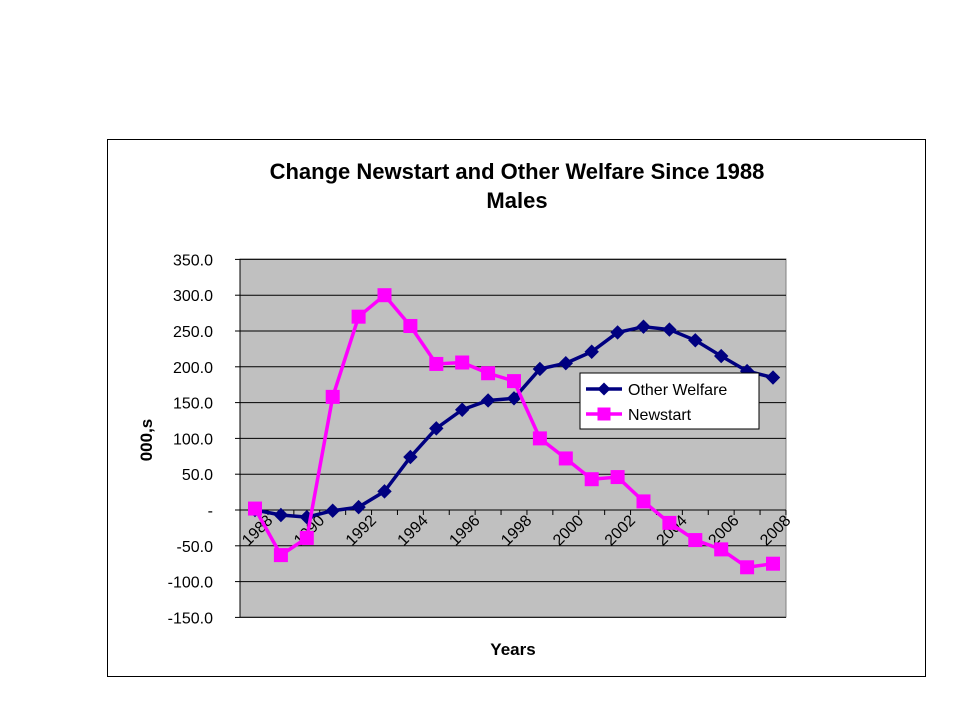 Image resolution: width=960 pixels, height=720 pixels. I want to click on y-tick-label: -150.0, so click(190, 618).